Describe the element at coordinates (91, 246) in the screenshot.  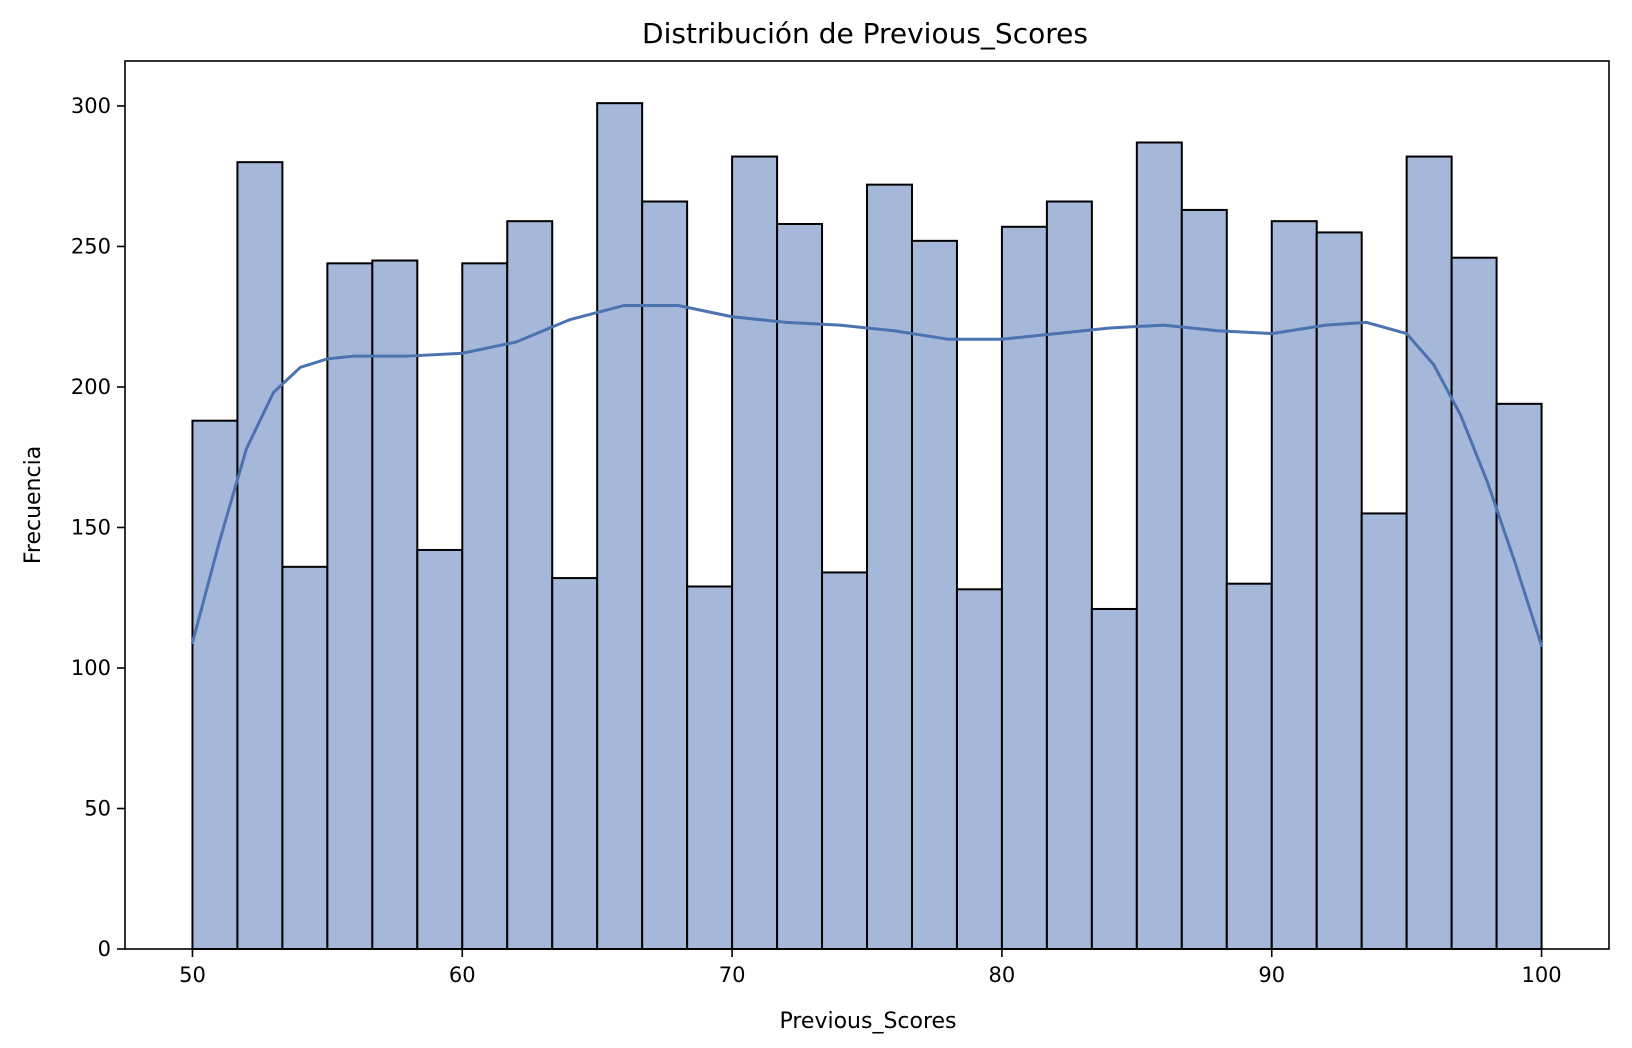
I see `y-tick-label: 250` at that location.